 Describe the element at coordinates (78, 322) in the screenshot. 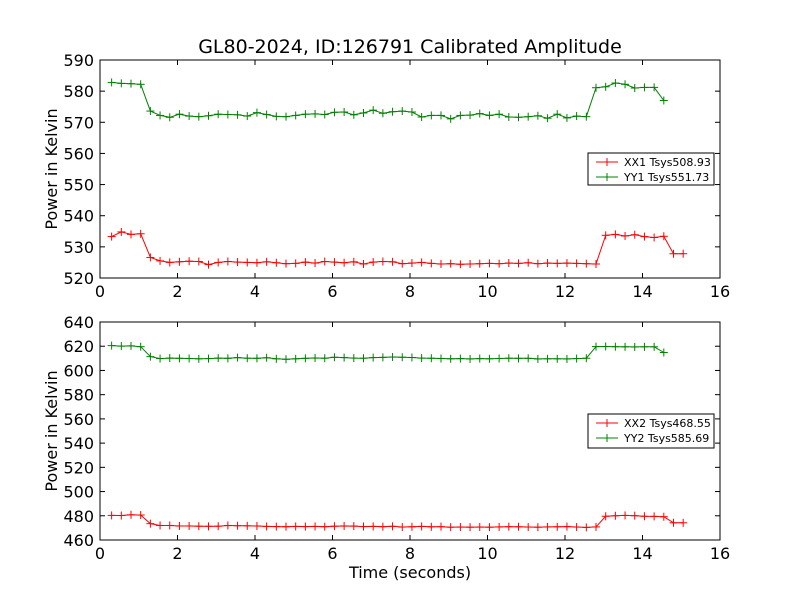

I see `y-tick-label: 640` at that location.